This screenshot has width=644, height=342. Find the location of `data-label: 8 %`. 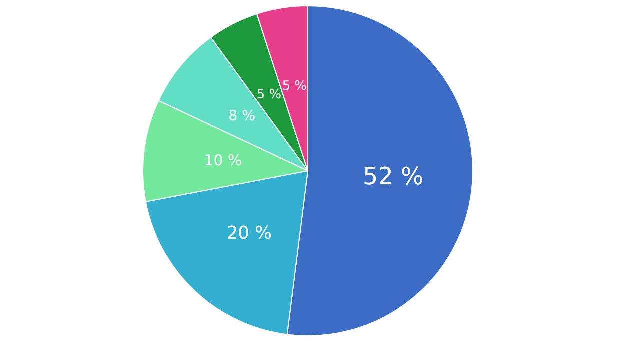

data-label: 8 % is located at coordinates (242, 116).